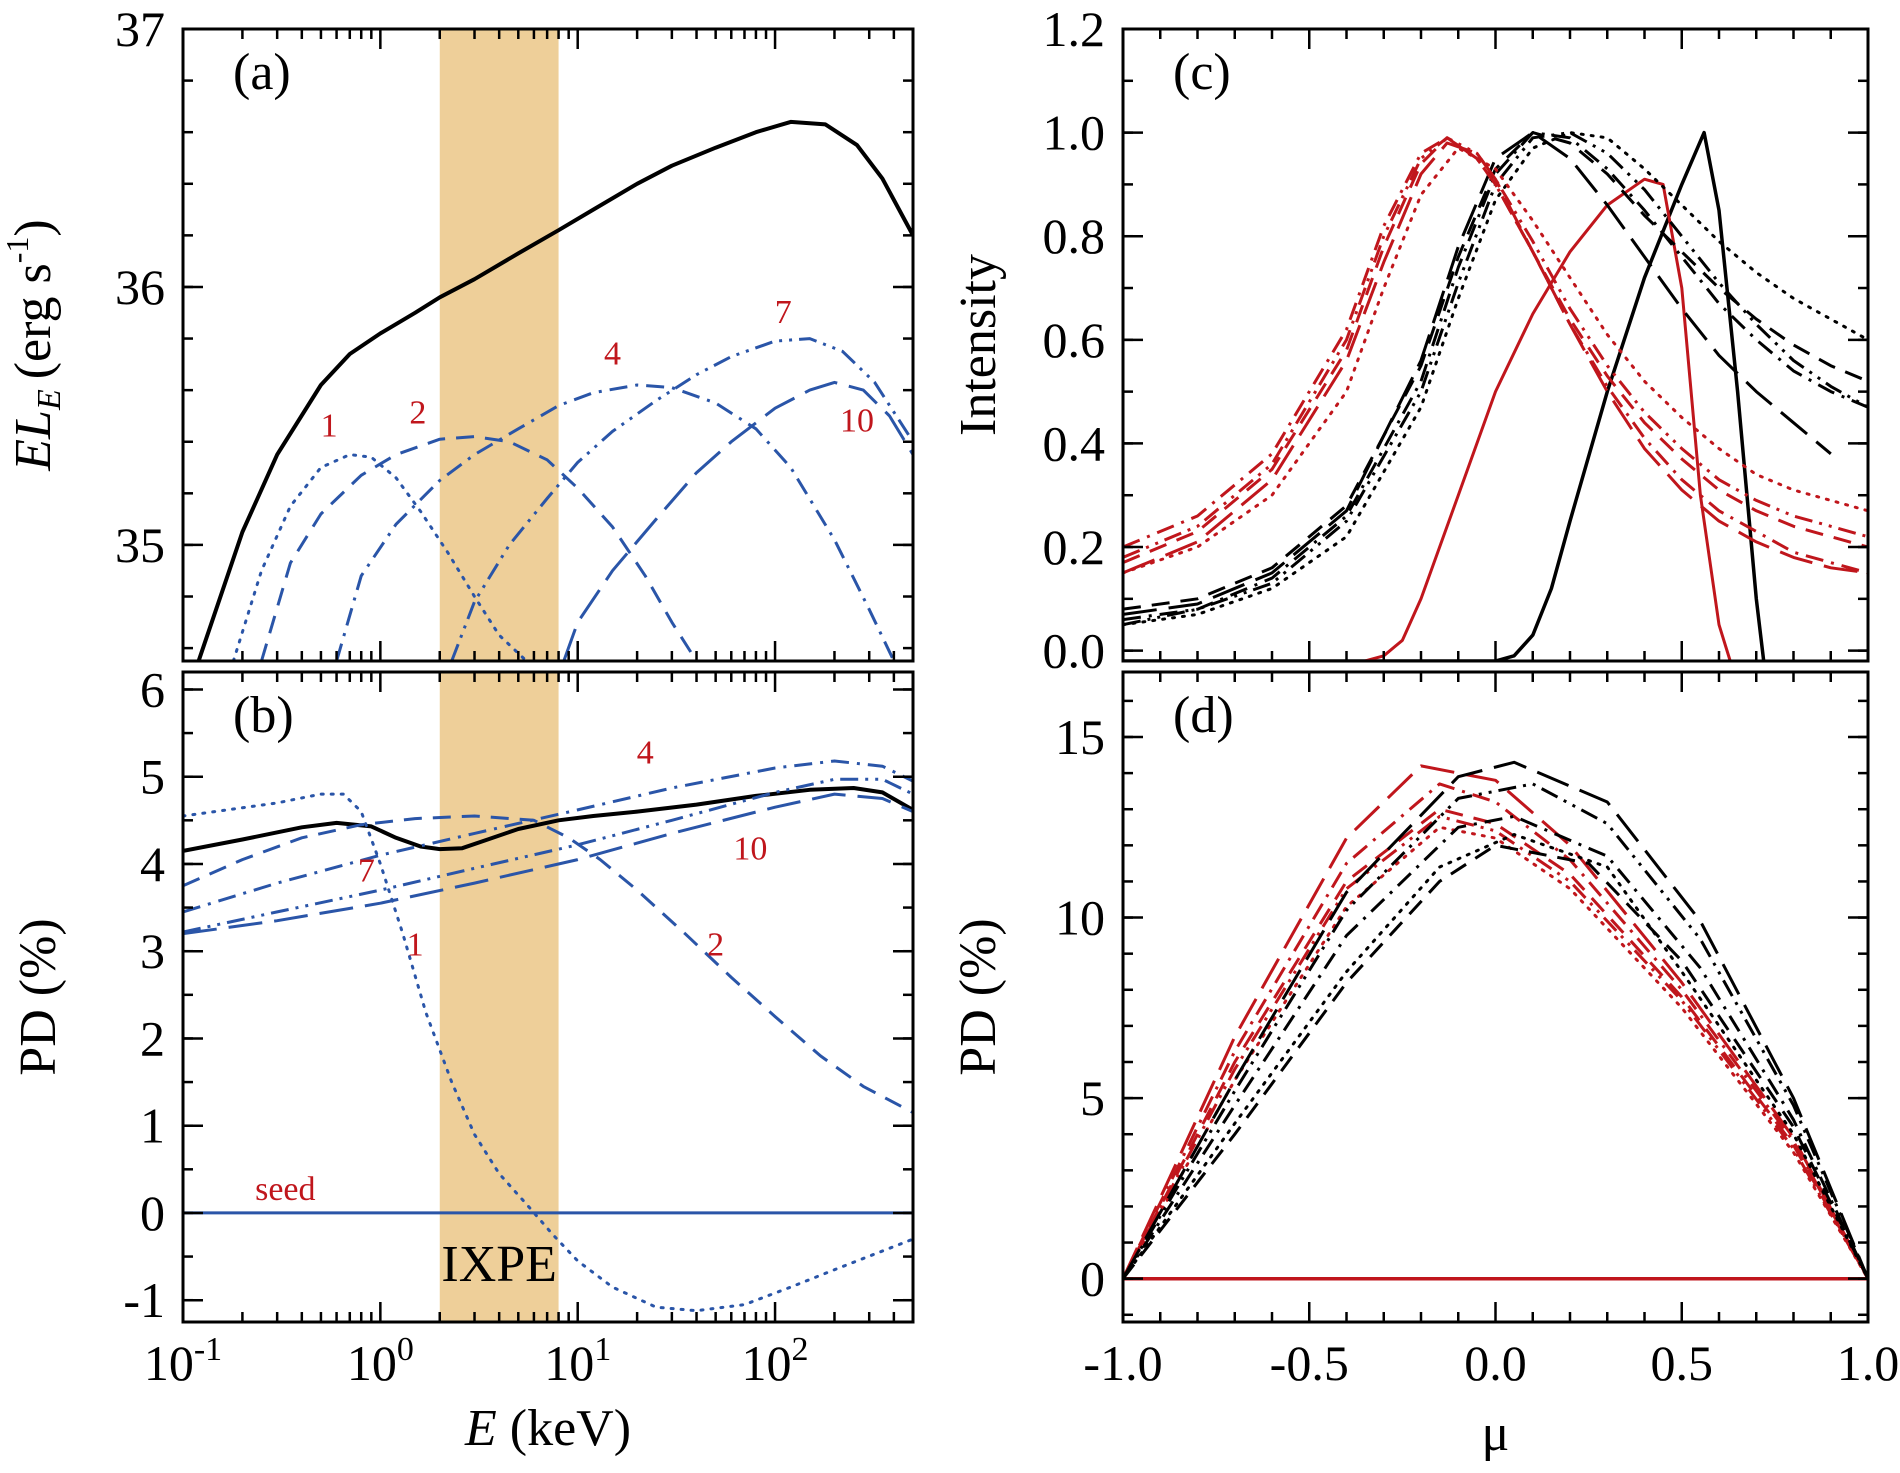 This screenshot has width=1900, height=1473. Describe the element at coordinates (140, 287) in the screenshot. I see `y-tick-label: 36` at that location.